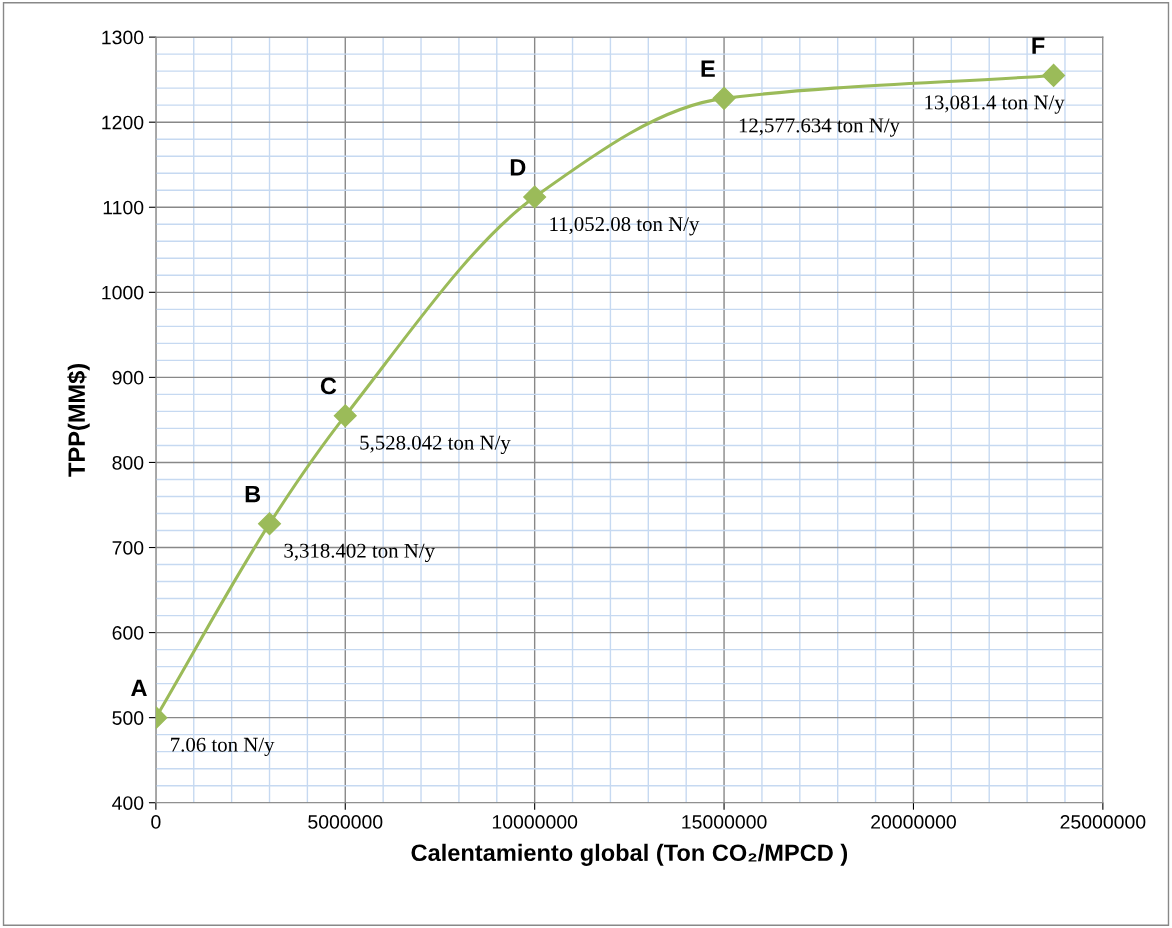 The width and height of the screenshot is (1172, 928). What do you see at coordinates (995, 104) in the screenshot?
I see `annotation: 13,081.4 ton N/y` at bounding box center [995, 104].